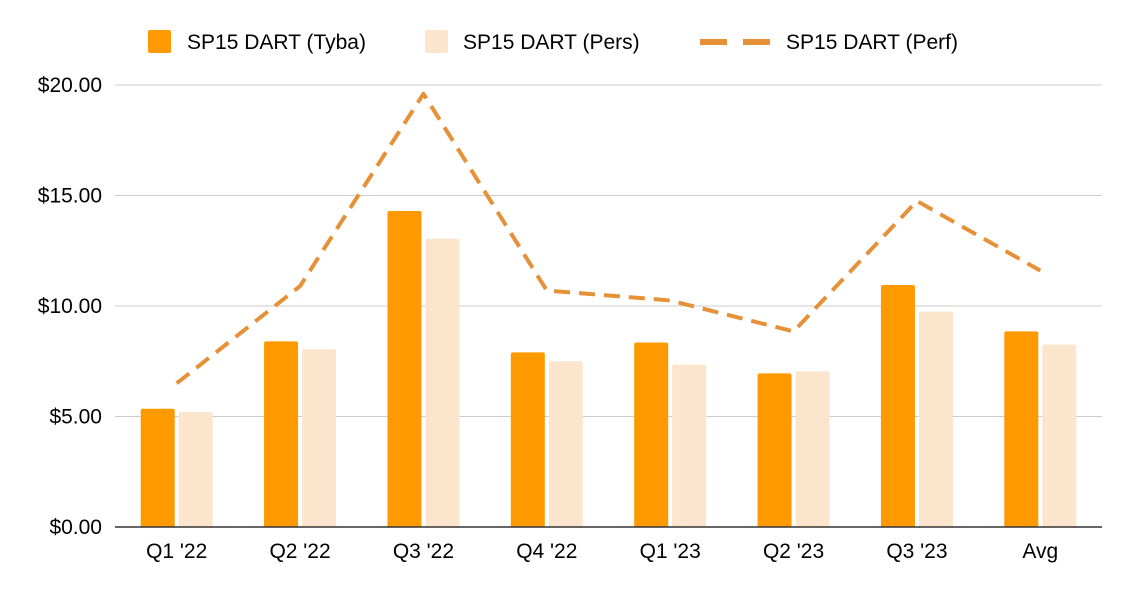 This screenshot has height=592, width=1130. I want to click on y-tick-label: $10.00, so click(70, 306).